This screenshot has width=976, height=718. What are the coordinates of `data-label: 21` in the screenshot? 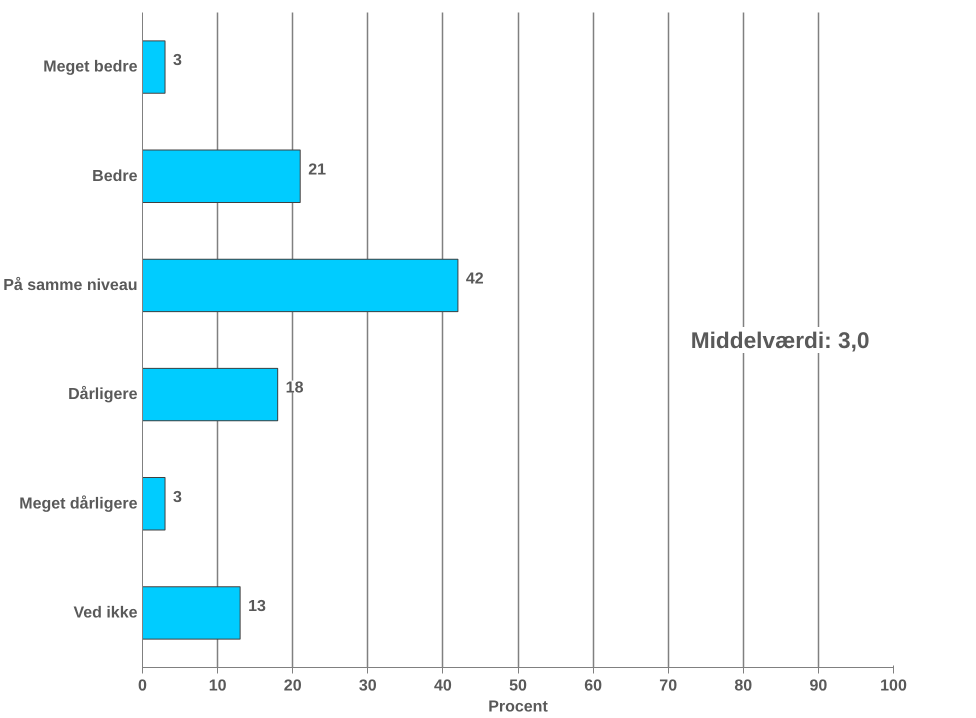 It's located at (317, 169).